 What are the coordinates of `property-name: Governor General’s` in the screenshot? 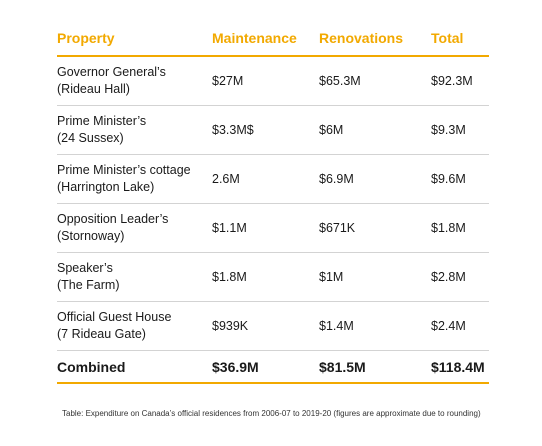 It's located at (111, 72).